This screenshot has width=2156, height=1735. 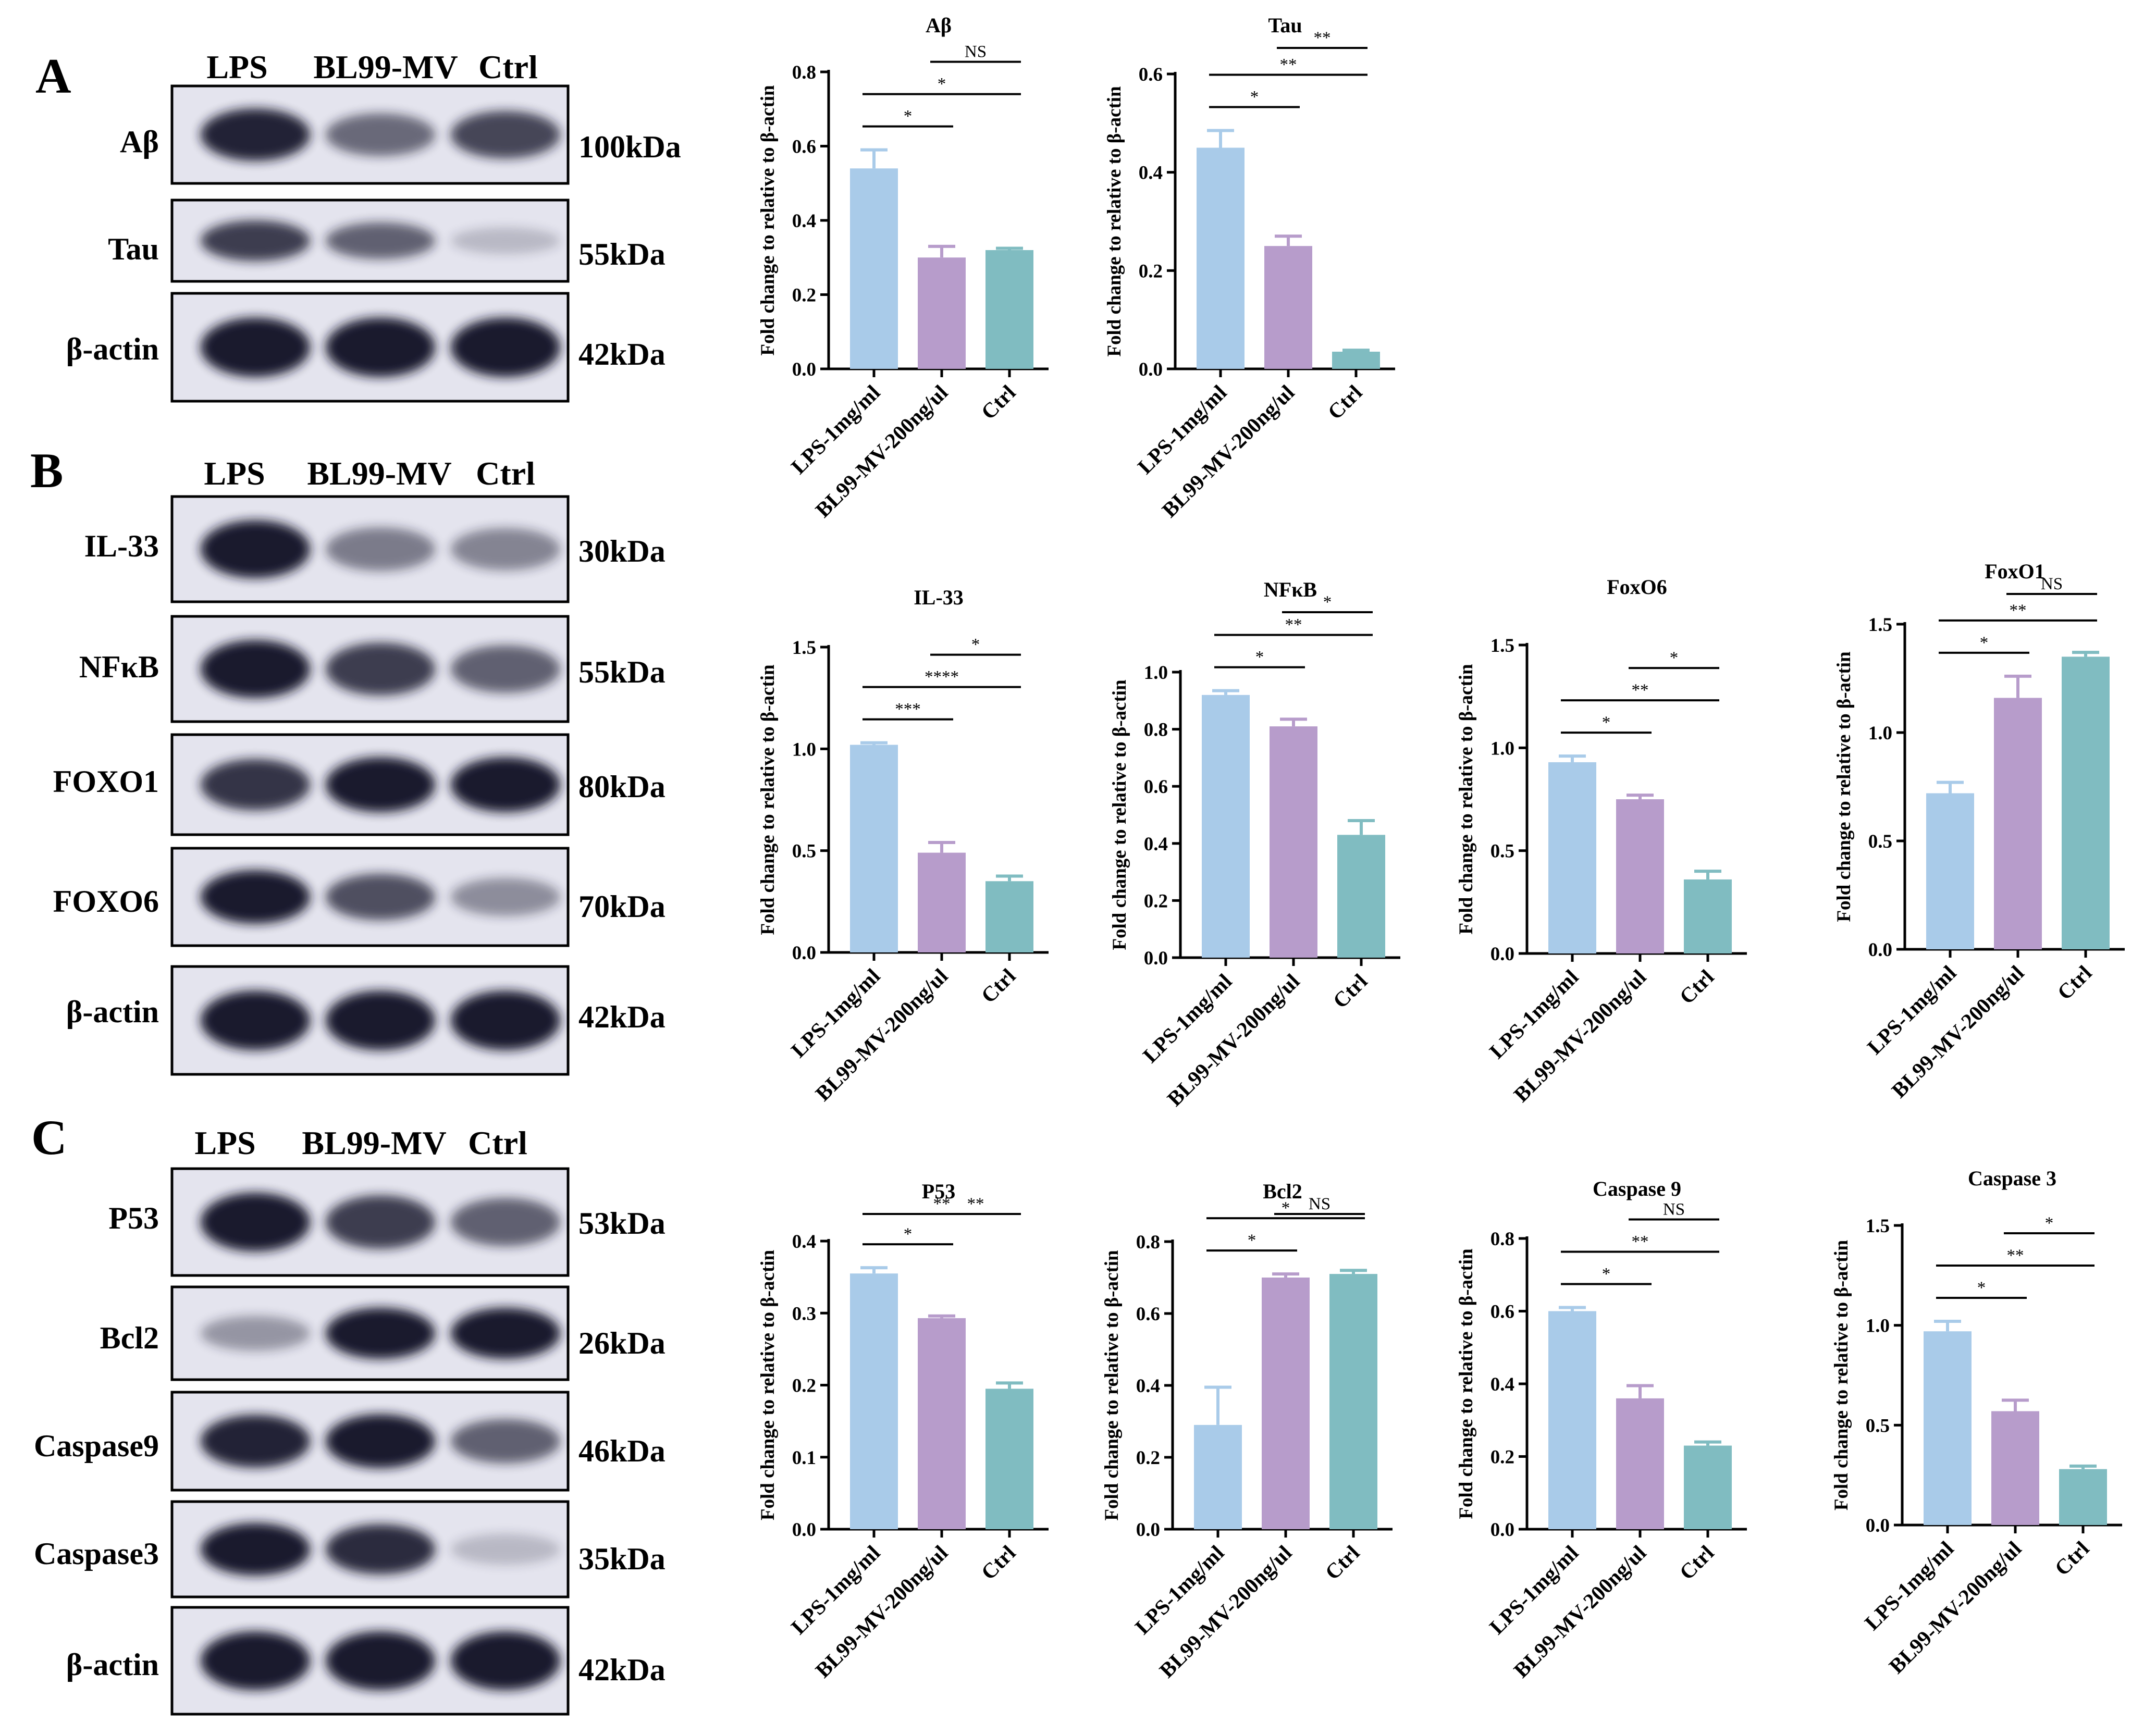 I want to click on y-tick-label: 0.8, so click(x=1156, y=730).